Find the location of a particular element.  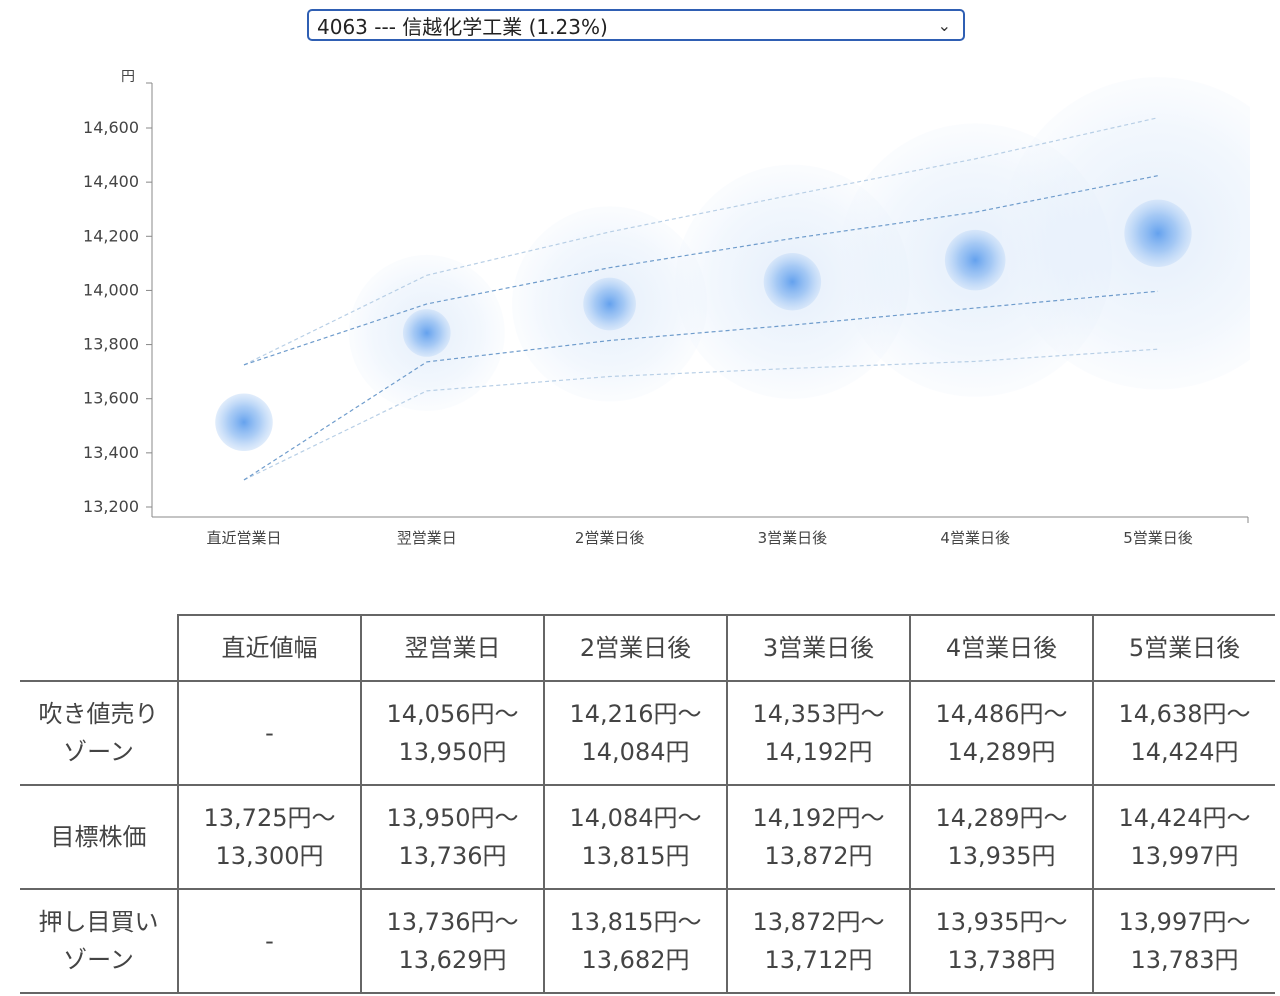

y-tick-label: 13,600 is located at coordinates (111, 398).